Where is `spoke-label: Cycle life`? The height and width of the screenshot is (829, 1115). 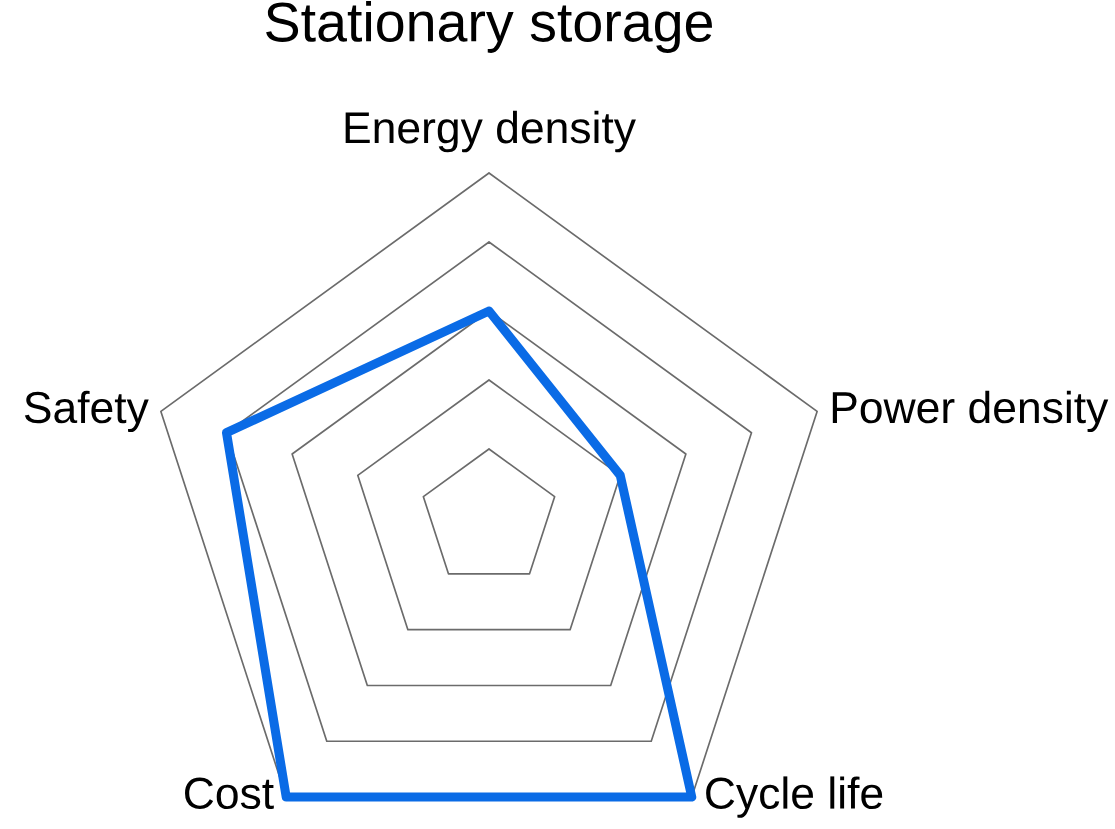 spoke-label: Cycle life is located at coordinates (794, 797).